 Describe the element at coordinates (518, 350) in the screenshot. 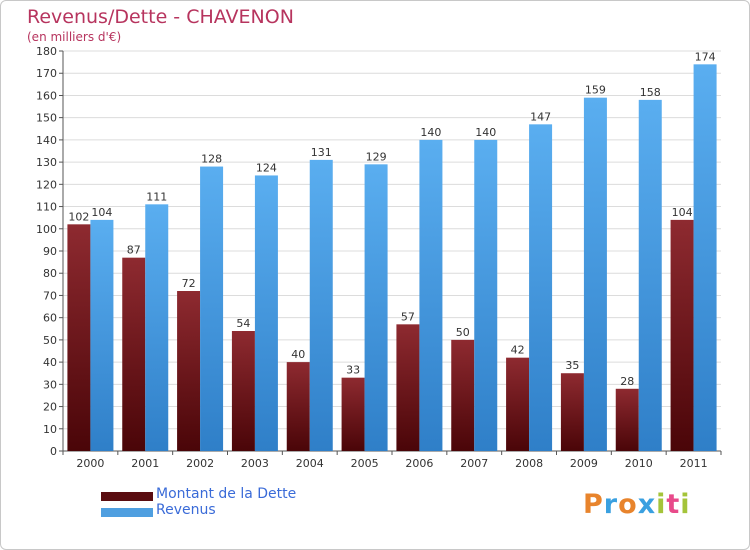

I see `data-label: 42` at that location.